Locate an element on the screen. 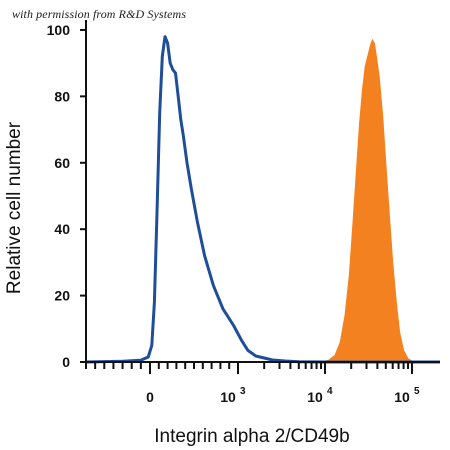 Image resolution: width=450 pixels, height=450 pixels. y-axis-label: Relative cell number is located at coordinates (14, 207).